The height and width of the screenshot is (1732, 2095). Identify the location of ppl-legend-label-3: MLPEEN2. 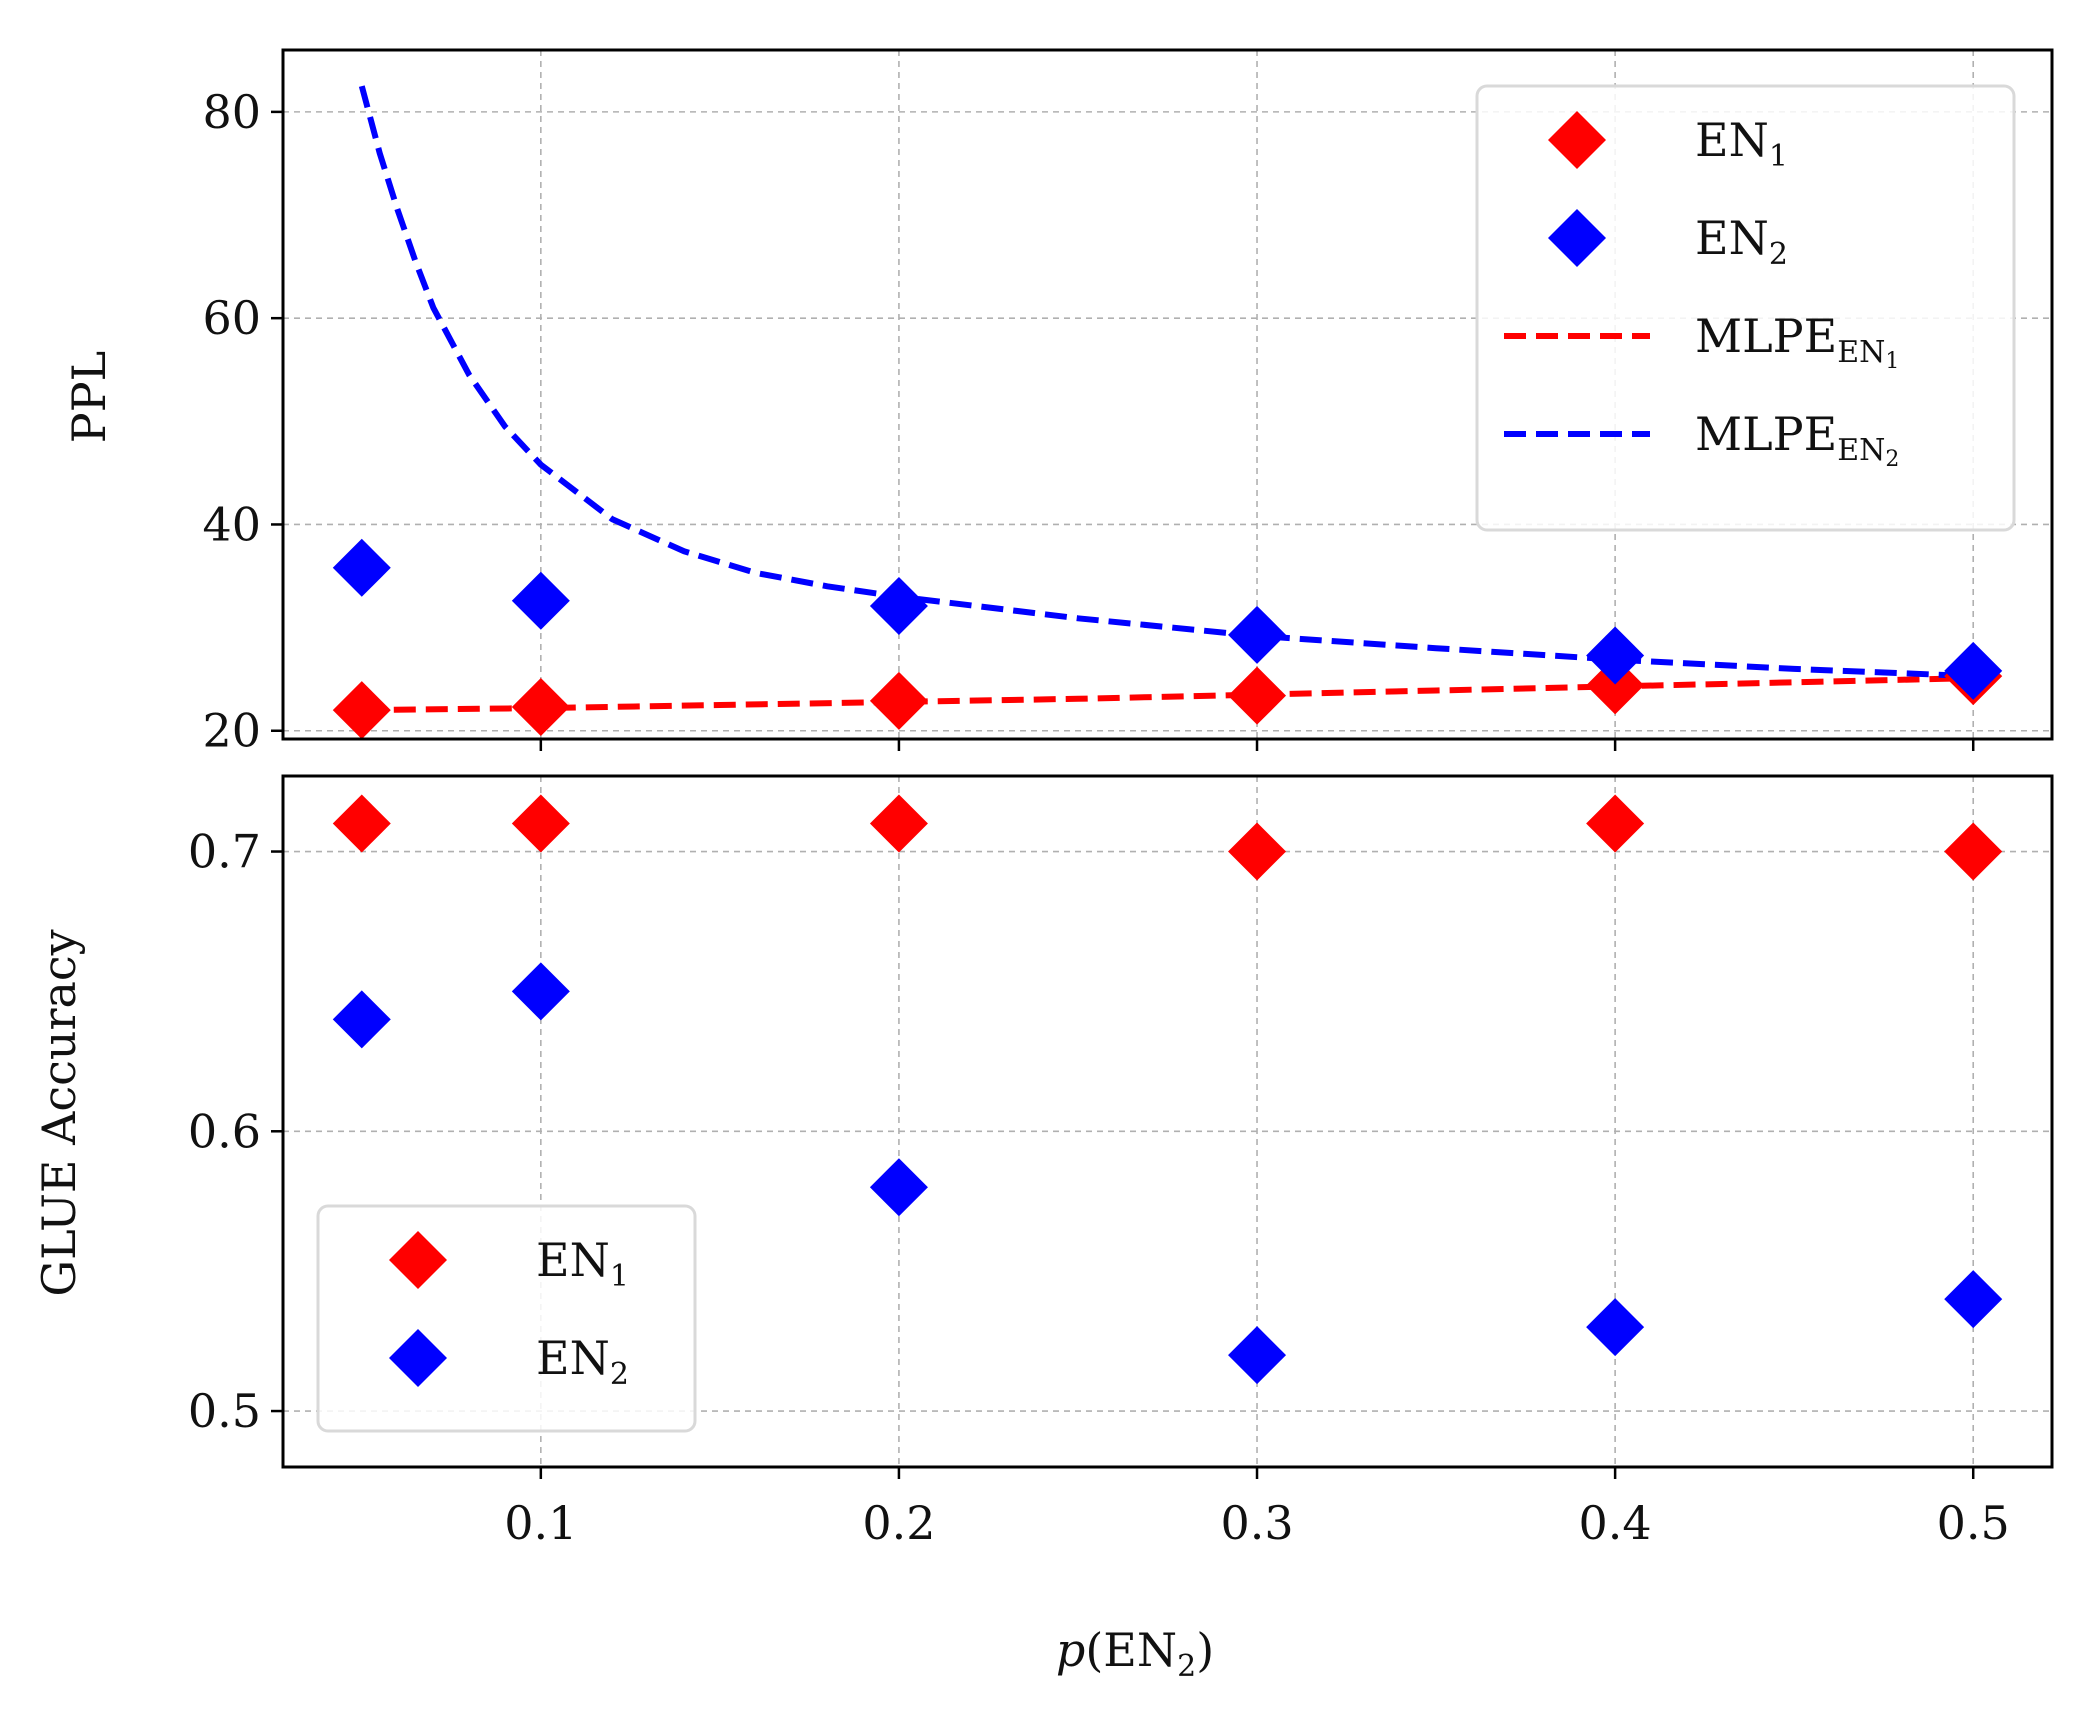
(1797, 439).